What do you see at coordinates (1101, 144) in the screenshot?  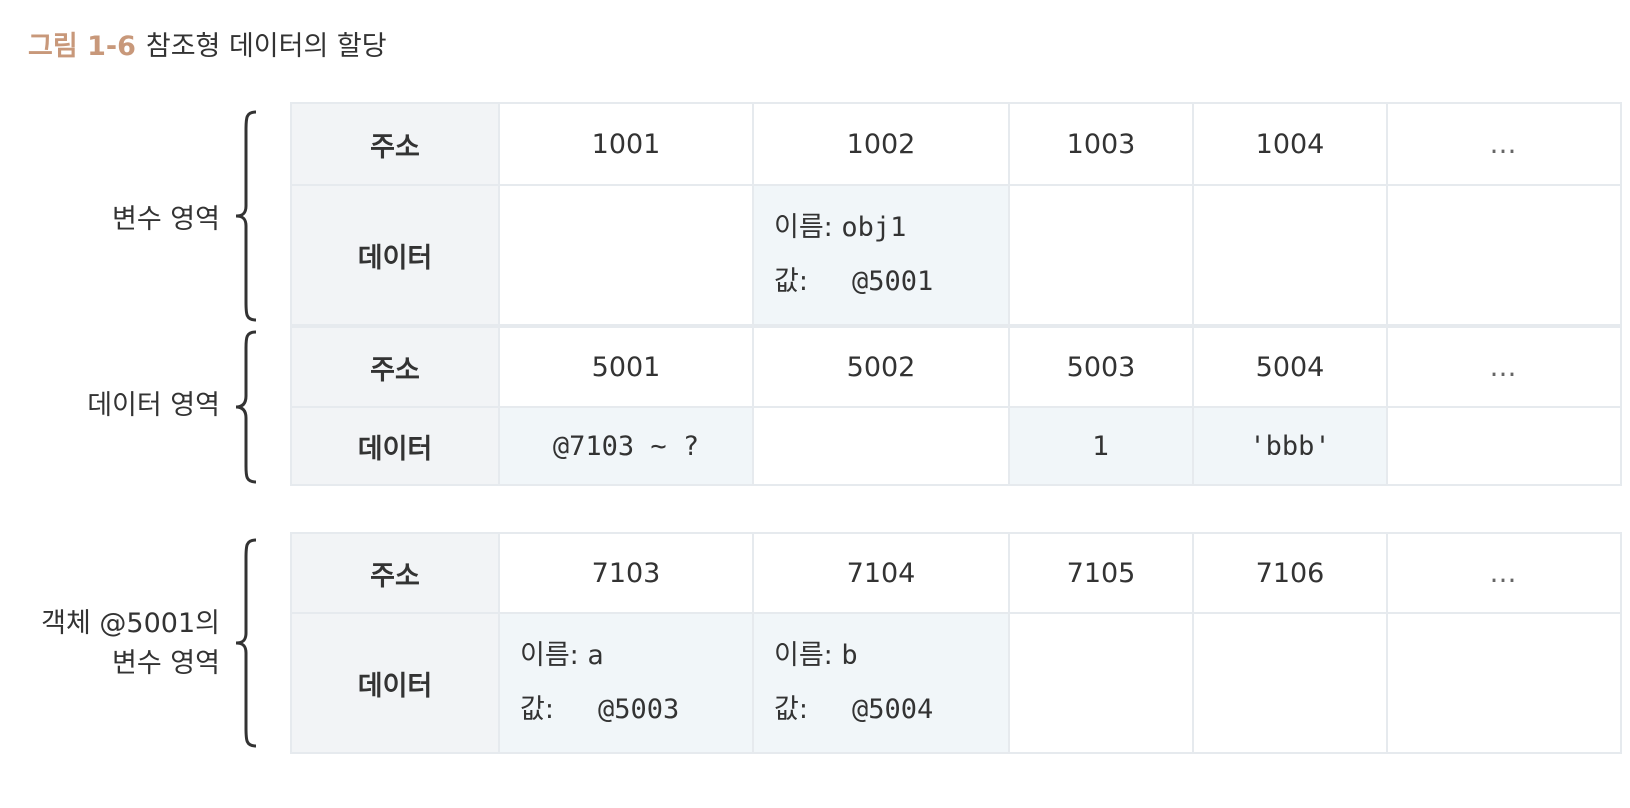 I see `address-cell: 1003` at bounding box center [1101, 144].